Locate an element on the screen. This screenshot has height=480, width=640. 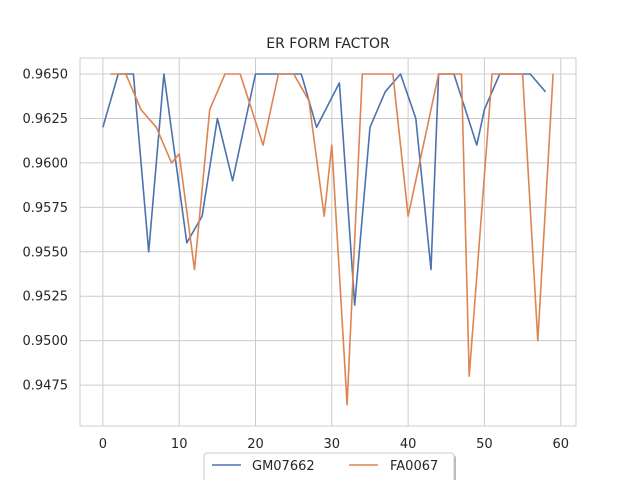
x-tick-label: 50 is located at coordinates (484, 444).